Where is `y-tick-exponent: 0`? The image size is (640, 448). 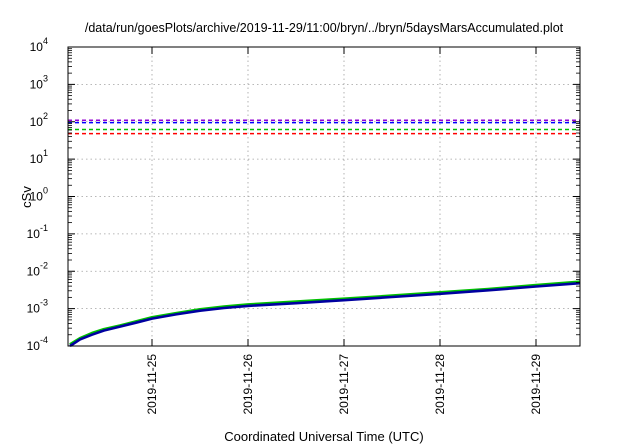
y-tick-exponent: 0 is located at coordinates (45, 191).